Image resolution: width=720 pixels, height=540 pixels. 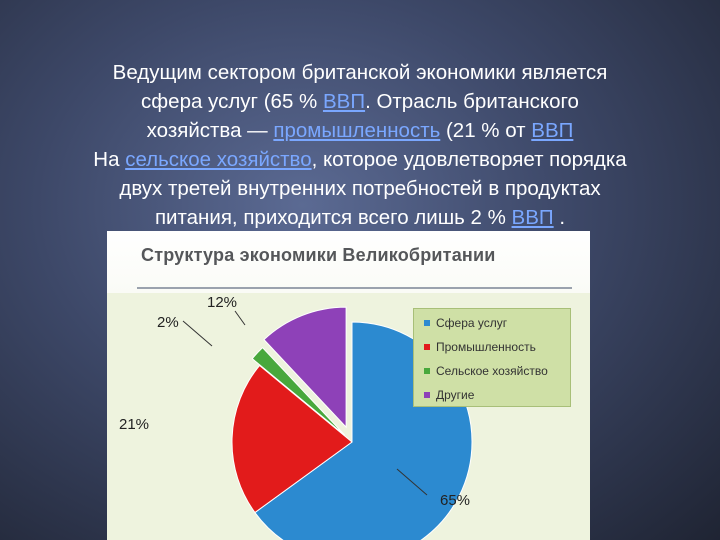 What do you see at coordinates (210, 130) in the screenshot?
I see `text-run: хозяйства —` at bounding box center [210, 130].